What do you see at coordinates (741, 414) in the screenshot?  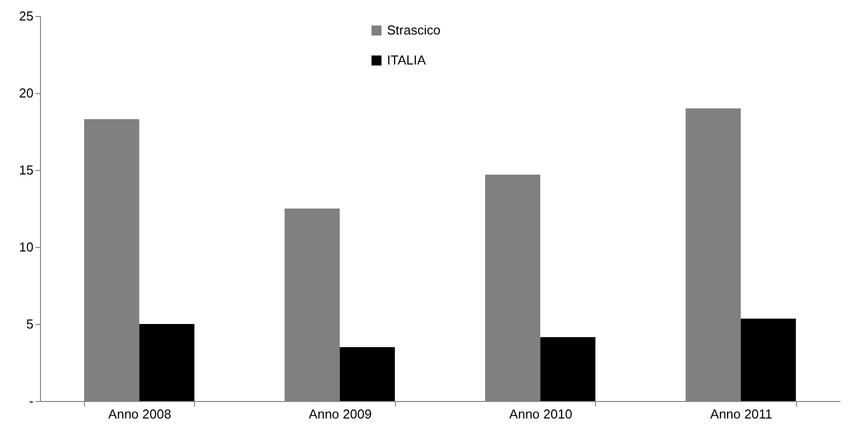 I see `x-tick-label: Anno 2011` at bounding box center [741, 414].